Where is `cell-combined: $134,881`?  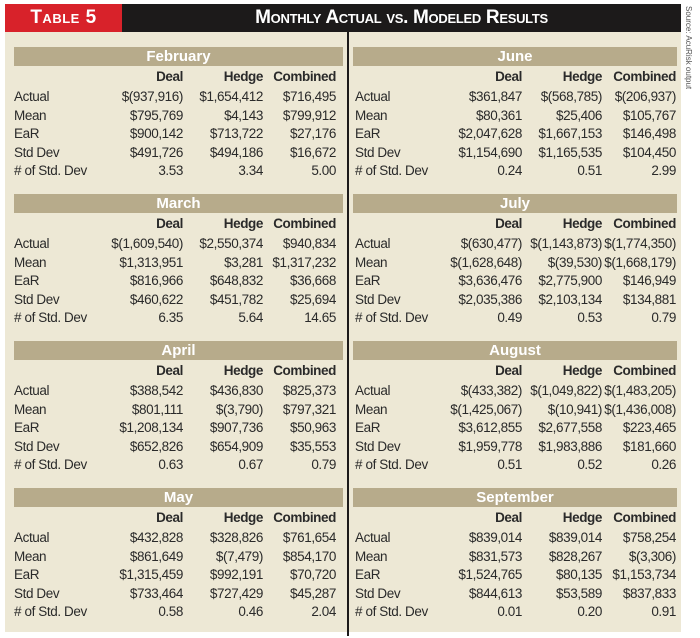
cell-combined: $134,881 is located at coordinates (649, 299).